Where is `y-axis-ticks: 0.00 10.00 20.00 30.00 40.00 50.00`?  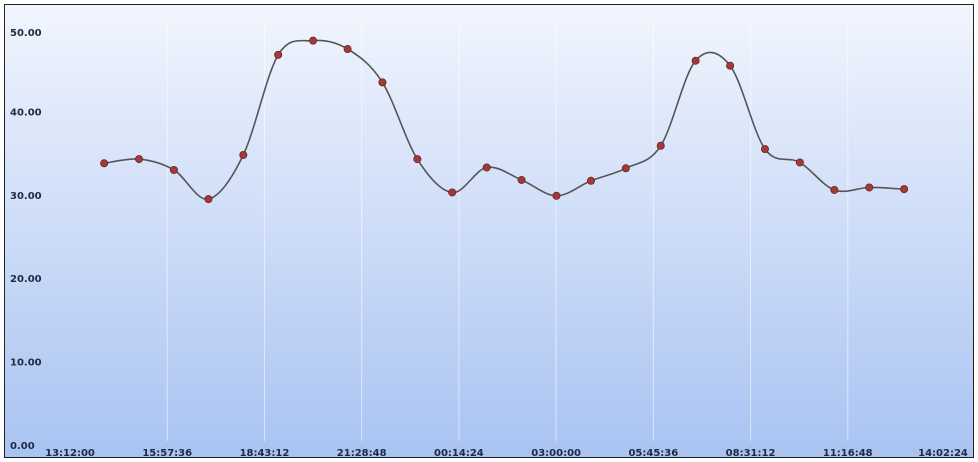
y-axis-ticks: 0.00 10.00 20.00 30.00 40.00 50.00 is located at coordinates (26, 240).